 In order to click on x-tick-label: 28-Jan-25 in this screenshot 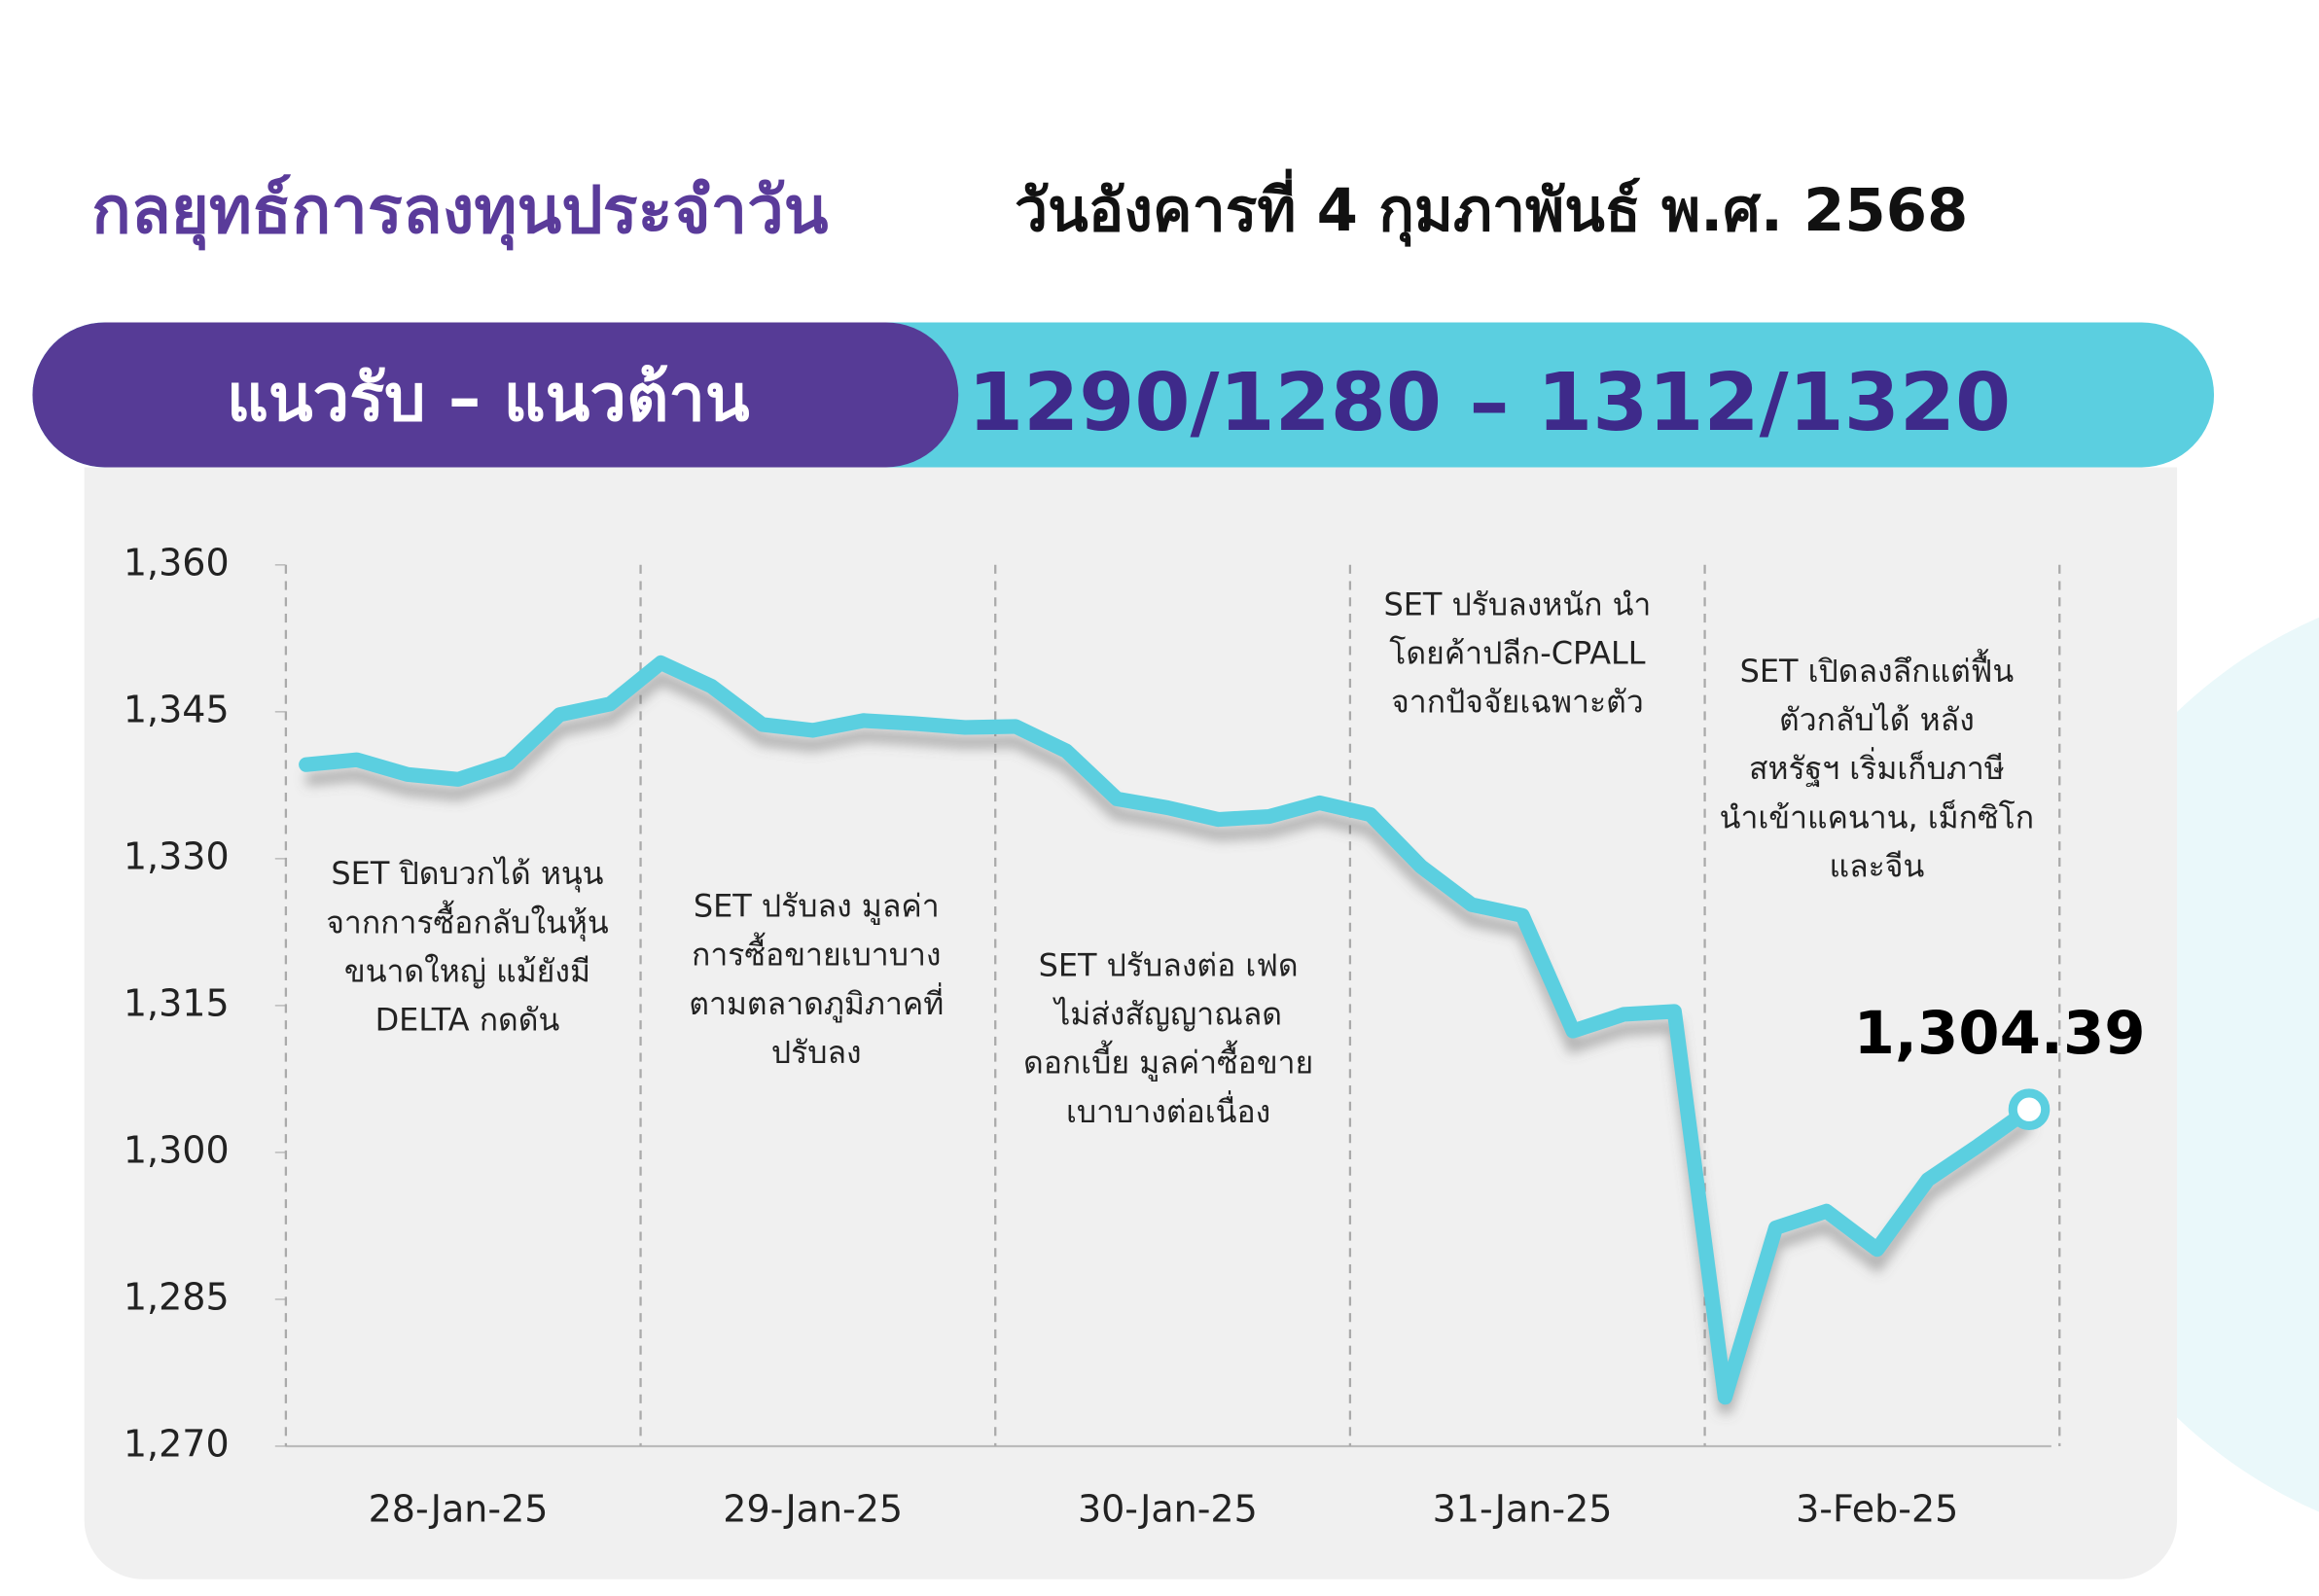, I will do `click(459, 1508)`.